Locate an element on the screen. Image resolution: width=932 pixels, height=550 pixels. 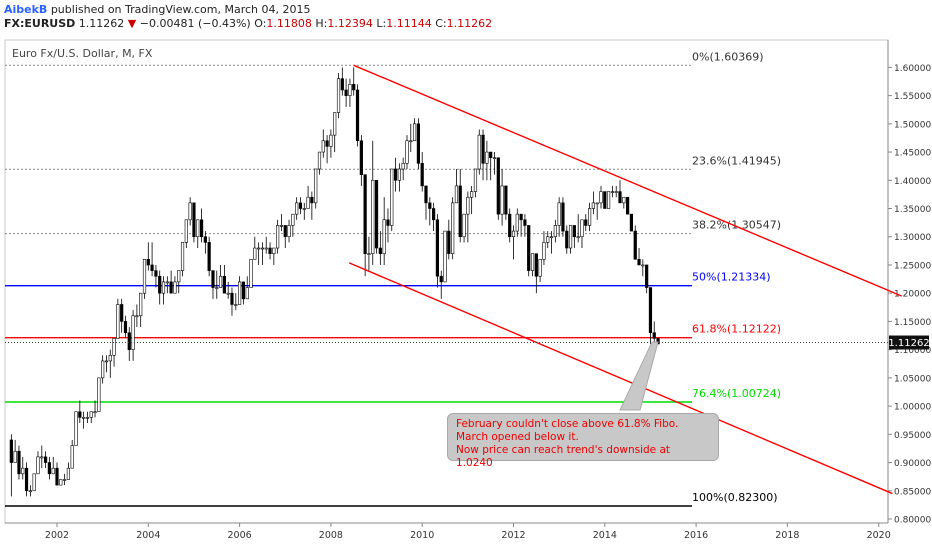
y-tick-label: 1.05000 is located at coordinates (912, 379).